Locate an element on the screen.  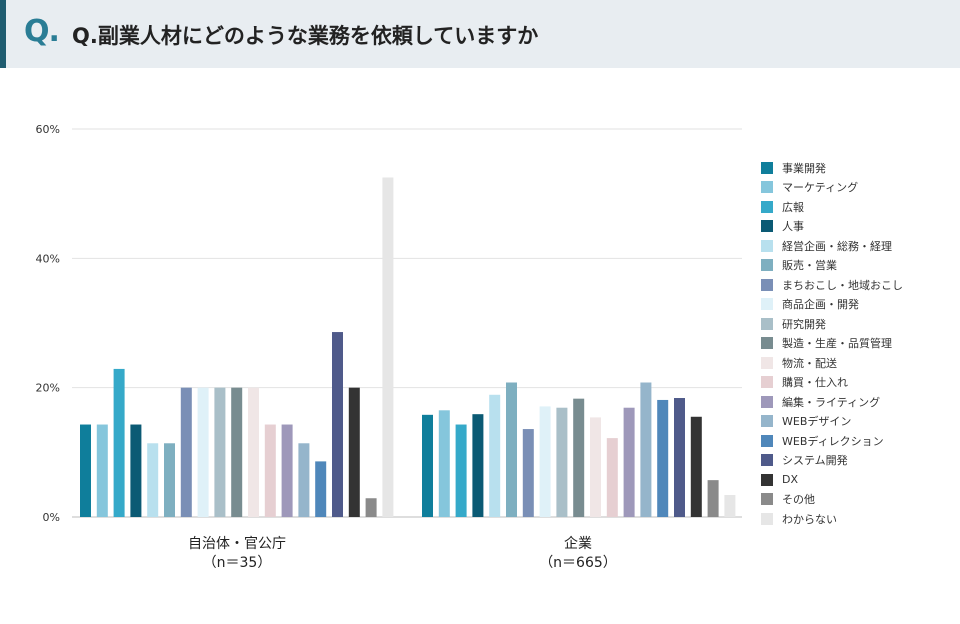
legend-item: まちおこし・地域おこし is located at coordinates (832, 285).